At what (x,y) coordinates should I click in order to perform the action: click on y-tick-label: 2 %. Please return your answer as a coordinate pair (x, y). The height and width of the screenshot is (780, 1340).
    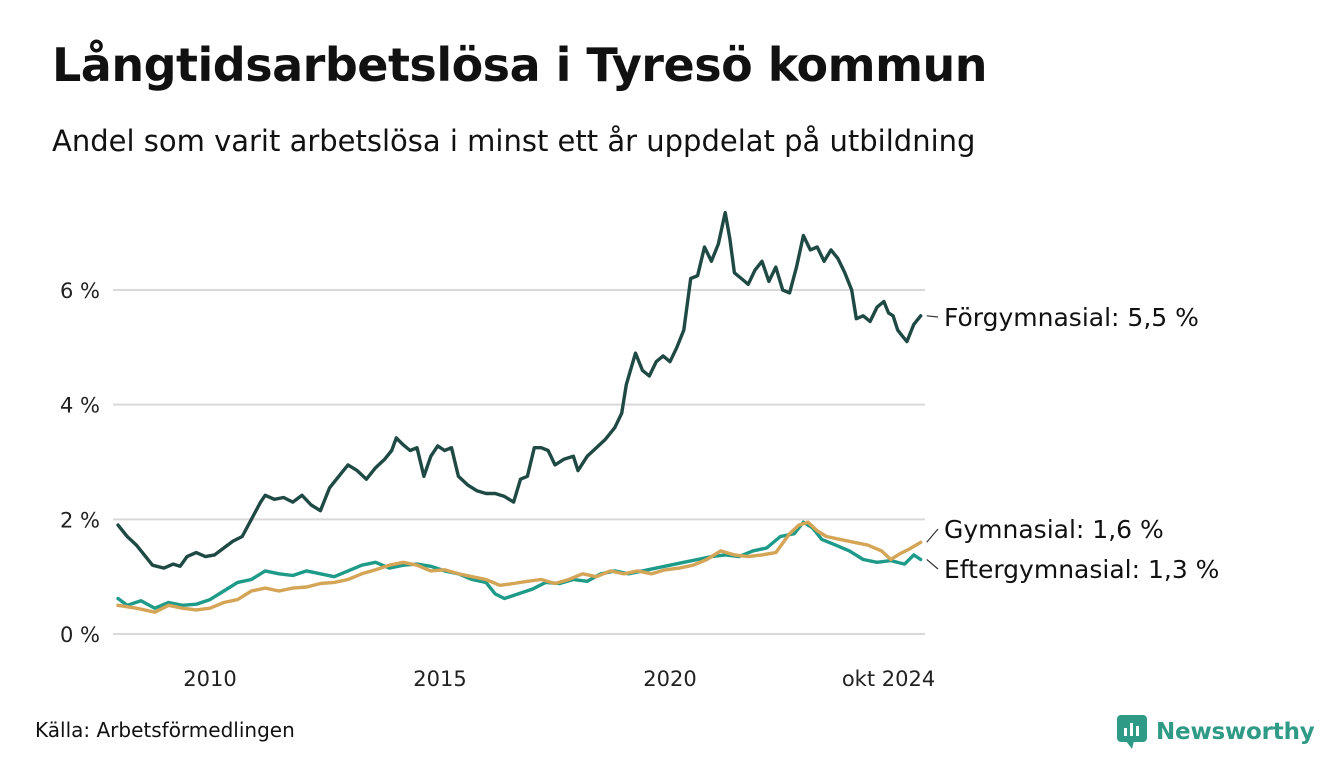
    Looking at the image, I should click on (80, 520).